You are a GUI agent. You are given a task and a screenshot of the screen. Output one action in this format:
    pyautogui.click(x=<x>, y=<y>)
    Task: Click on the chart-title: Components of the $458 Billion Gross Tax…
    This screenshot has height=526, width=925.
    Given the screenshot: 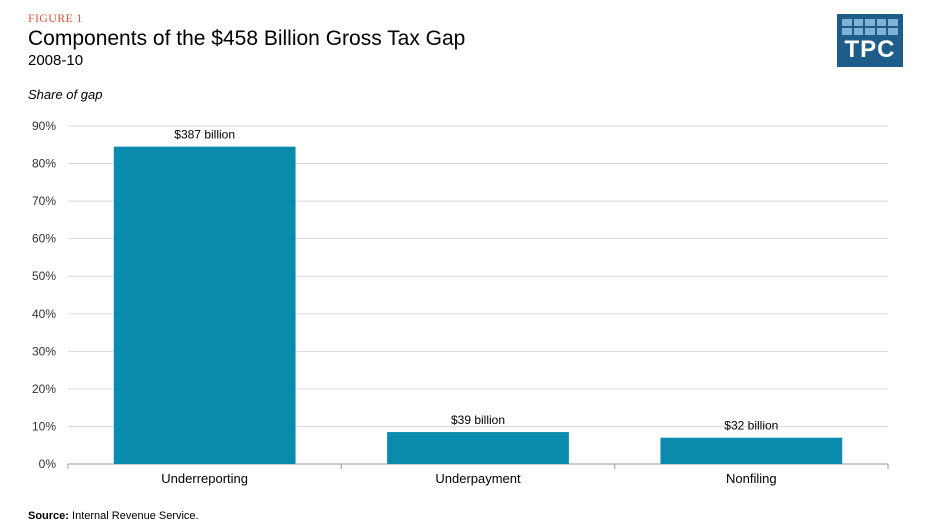 What is the action you would take?
    pyautogui.click(x=247, y=38)
    